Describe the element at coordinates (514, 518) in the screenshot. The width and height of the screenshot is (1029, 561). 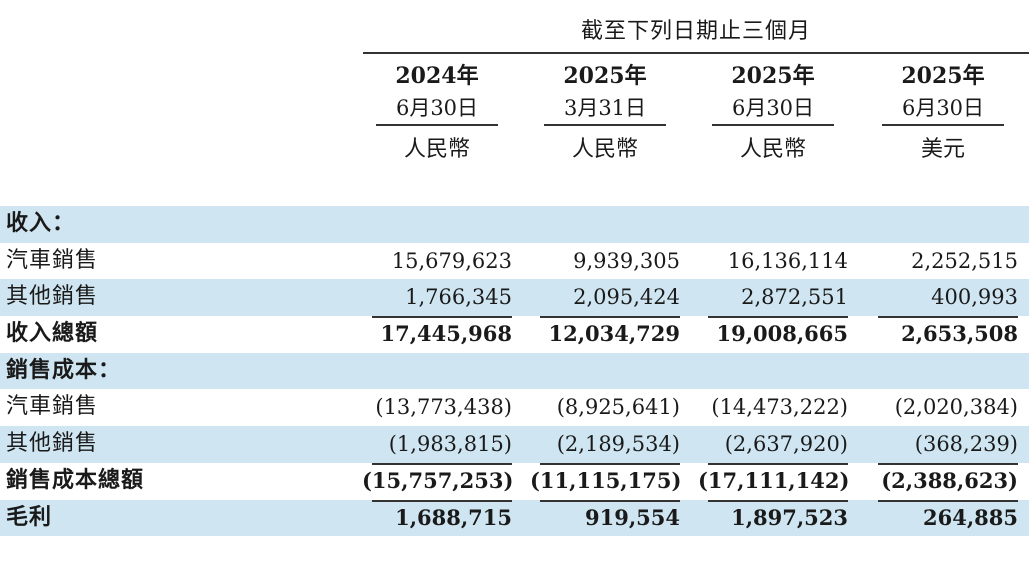
I see `gross-profit-row: 毛利 1,688,715 919,554 1,897,523 264,885` at that location.